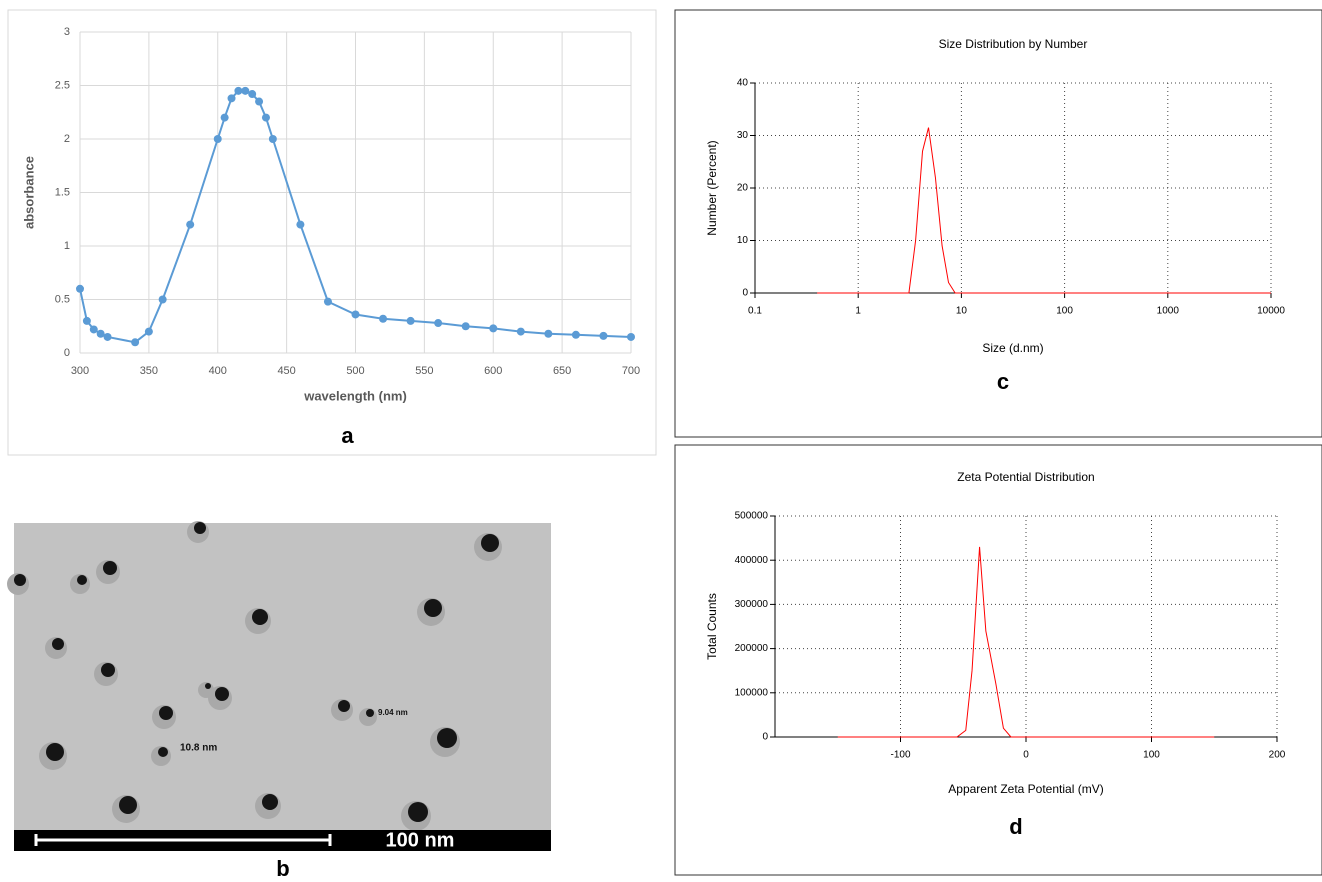 This screenshot has height=882, width=1322. What do you see at coordinates (900, 755) in the screenshot?
I see `x-tick-label: -100` at bounding box center [900, 755].